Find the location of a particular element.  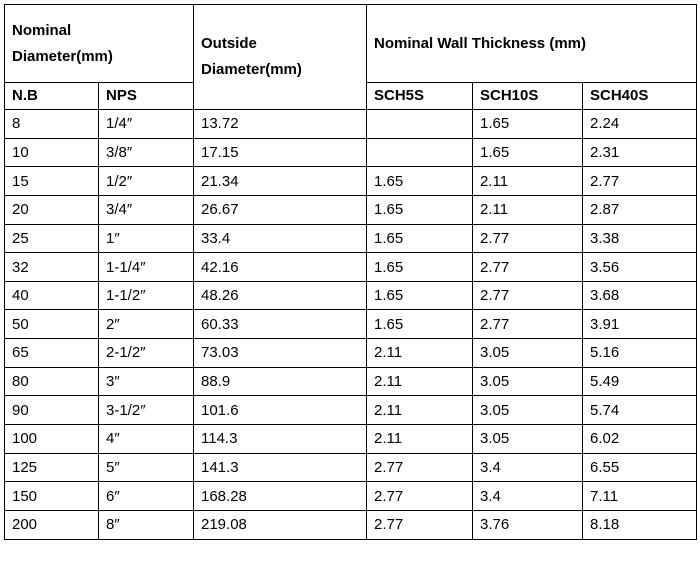

data-cell: 3/8″ is located at coordinates (146, 152).